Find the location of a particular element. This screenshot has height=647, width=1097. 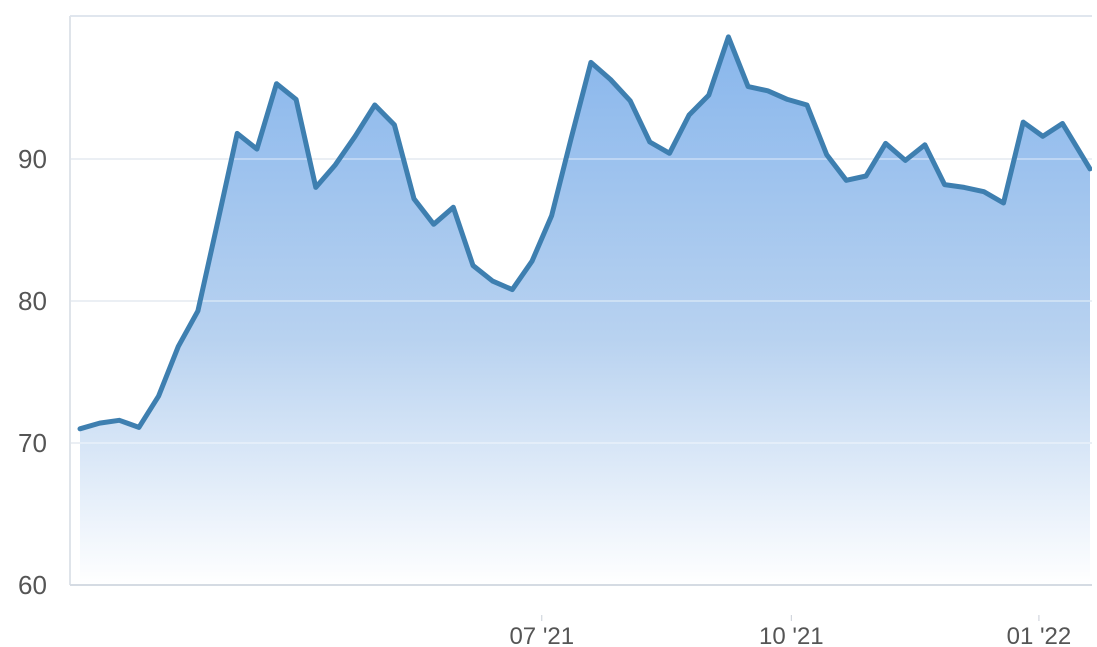

y-tick-label-70: 70 is located at coordinates (32, 443).